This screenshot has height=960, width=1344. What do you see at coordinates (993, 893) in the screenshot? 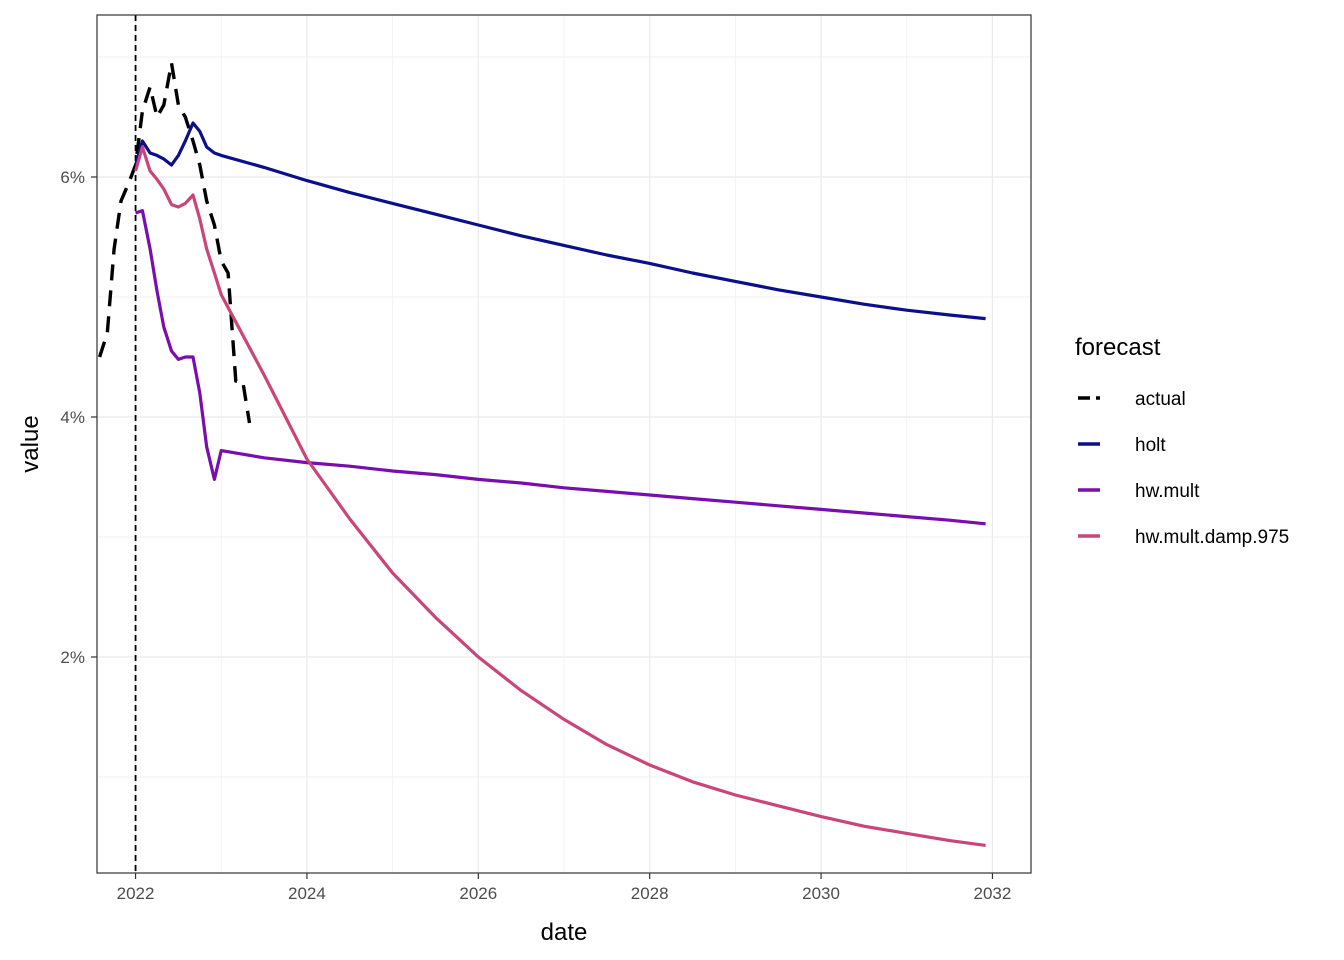
I see `x-tick-label: 2032` at bounding box center [993, 893].